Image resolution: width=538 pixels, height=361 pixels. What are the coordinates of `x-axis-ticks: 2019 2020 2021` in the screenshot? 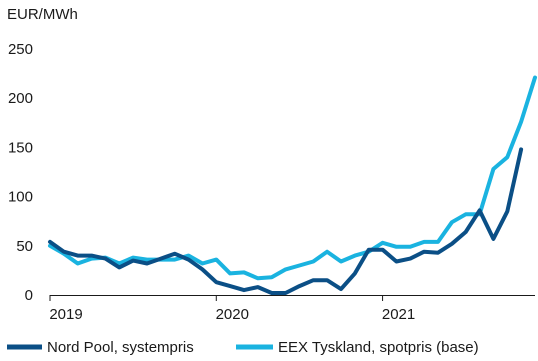 It's located at (232, 309).